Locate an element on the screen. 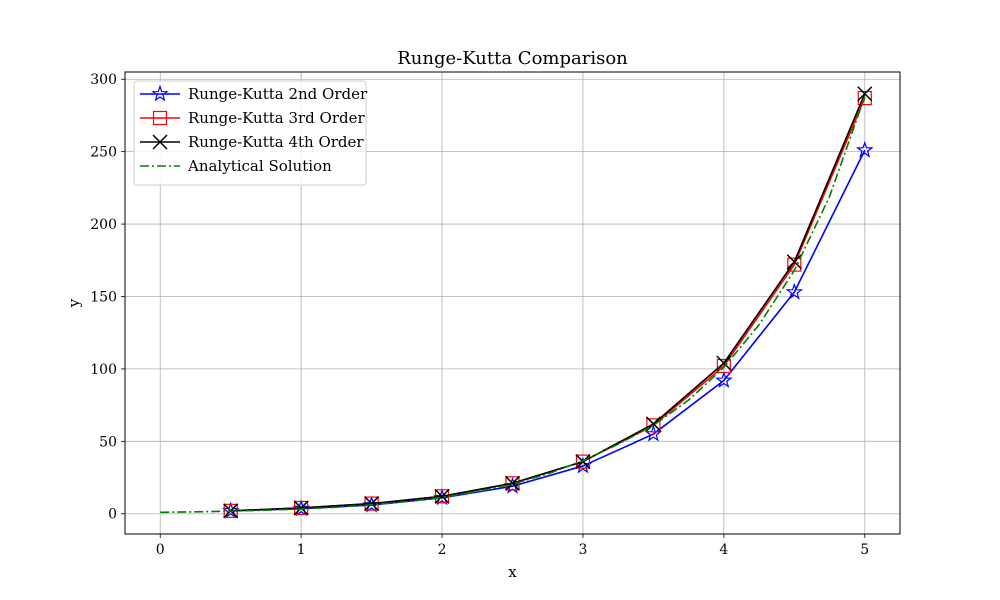 The width and height of the screenshot is (1000, 600). legend-label: Analytical Solution is located at coordinates (259, 166).